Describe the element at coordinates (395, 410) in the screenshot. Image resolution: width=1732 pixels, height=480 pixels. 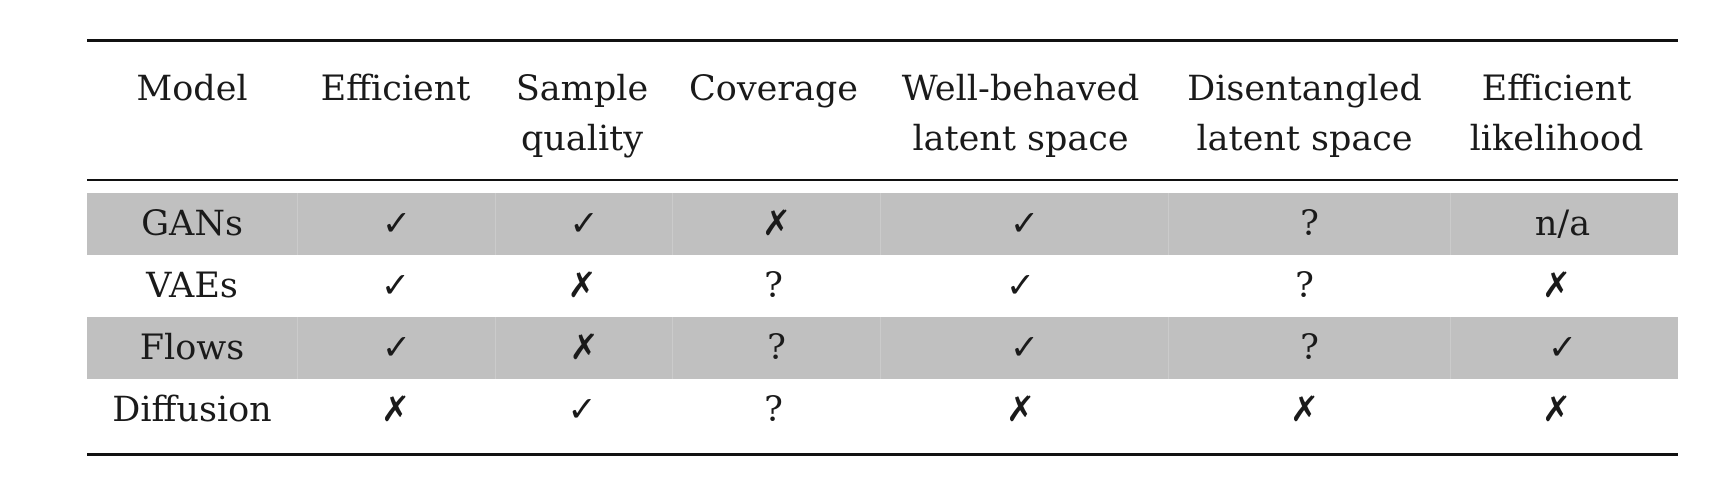
I see `cell-efficient: ✗` at that location.